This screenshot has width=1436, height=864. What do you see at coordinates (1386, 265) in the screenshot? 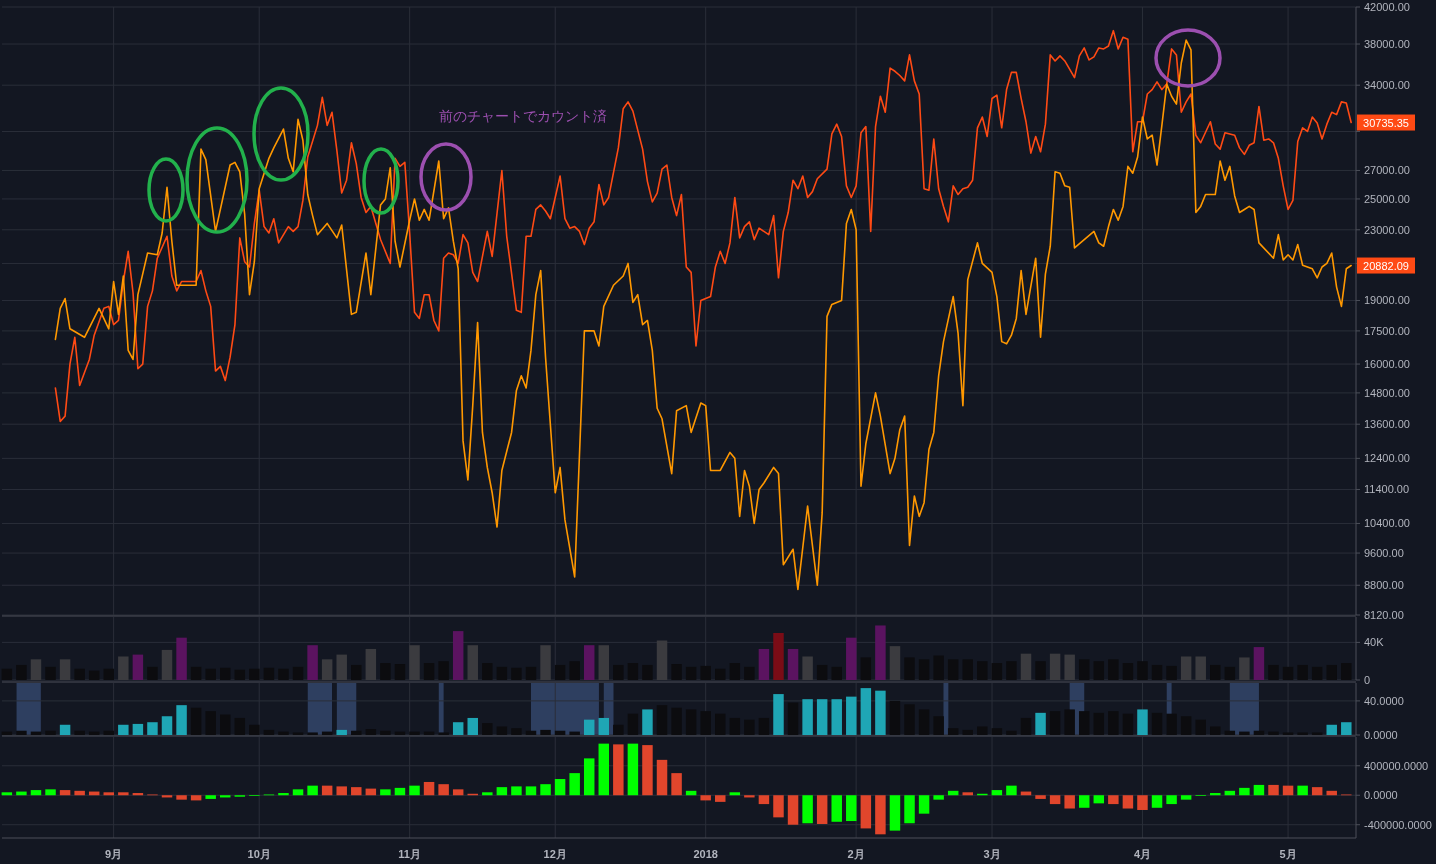
I see `annotation: 20882.09` at bounding box center [1386, 265].